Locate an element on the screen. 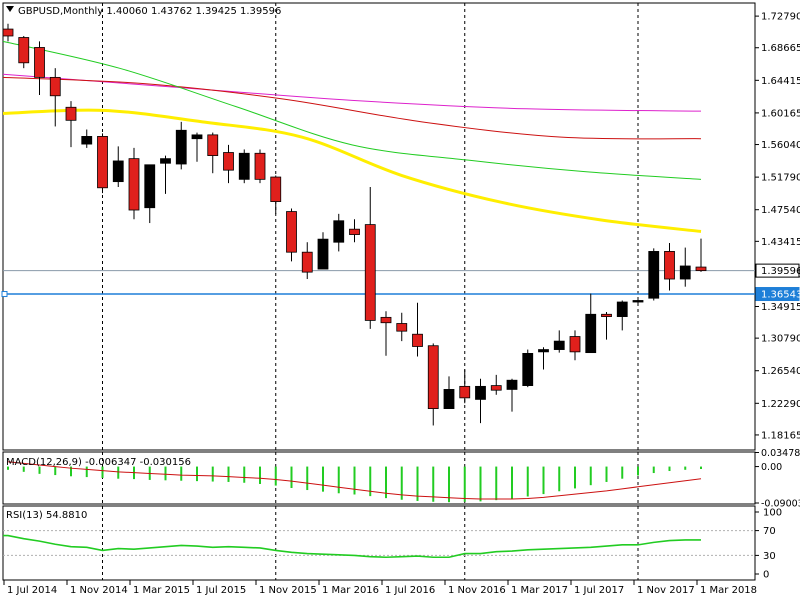  price-tick-label: 1.34915 is located at coordinates (780, 307).